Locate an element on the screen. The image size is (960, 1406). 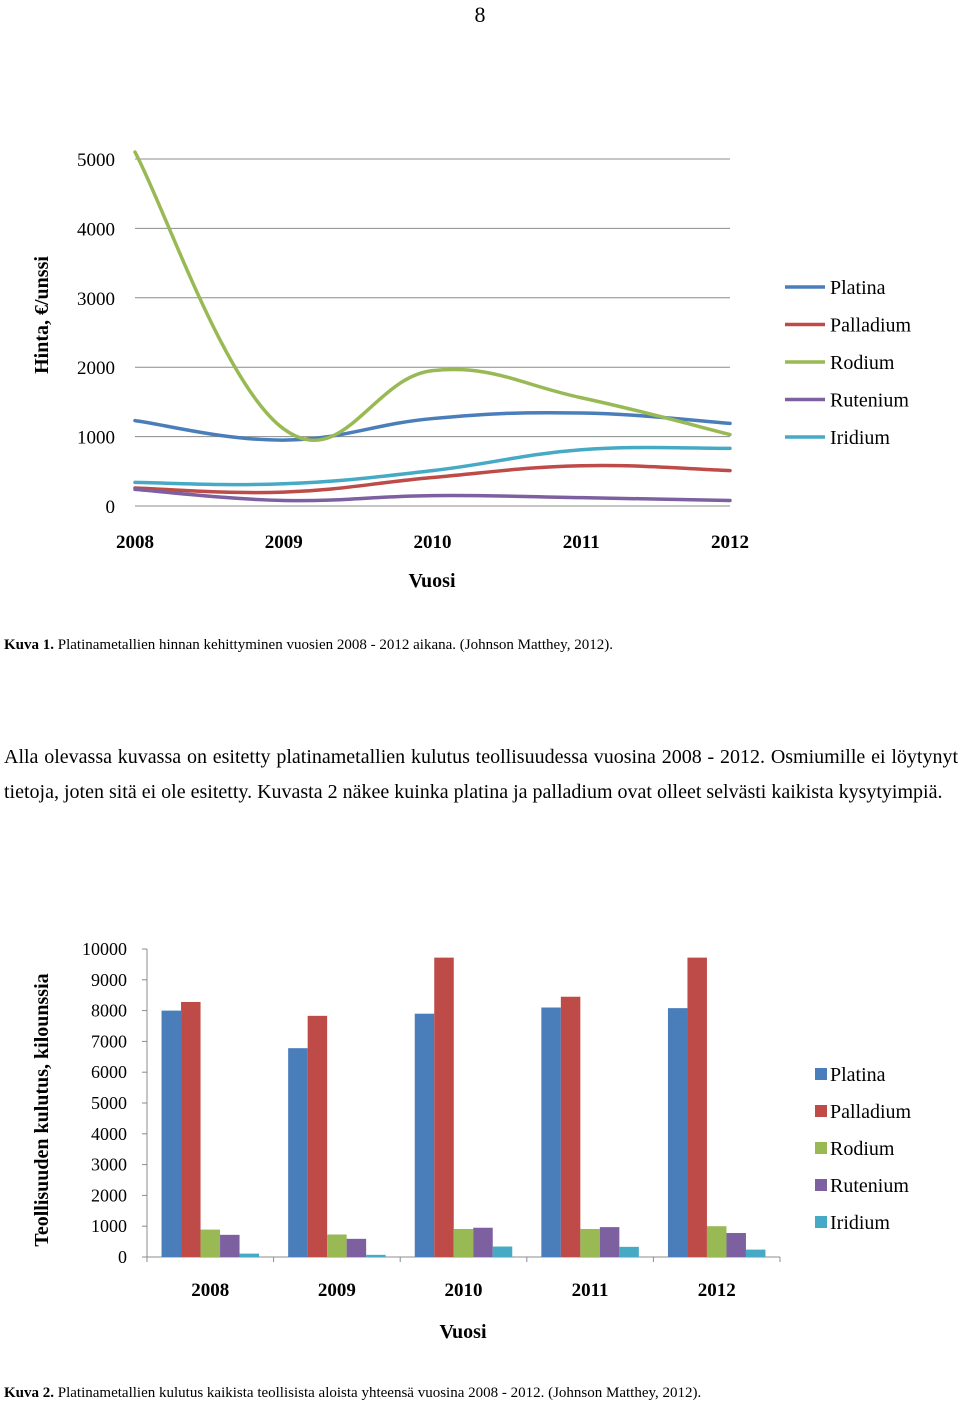
bar-iridium-2009 is located at coordinates (376, 1255).